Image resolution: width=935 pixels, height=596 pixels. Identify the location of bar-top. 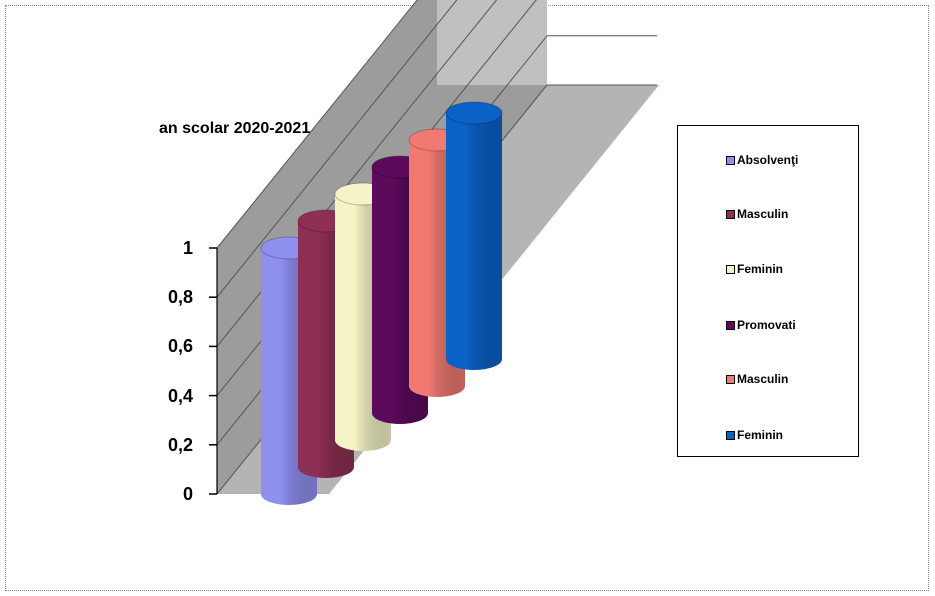
(474, 113).